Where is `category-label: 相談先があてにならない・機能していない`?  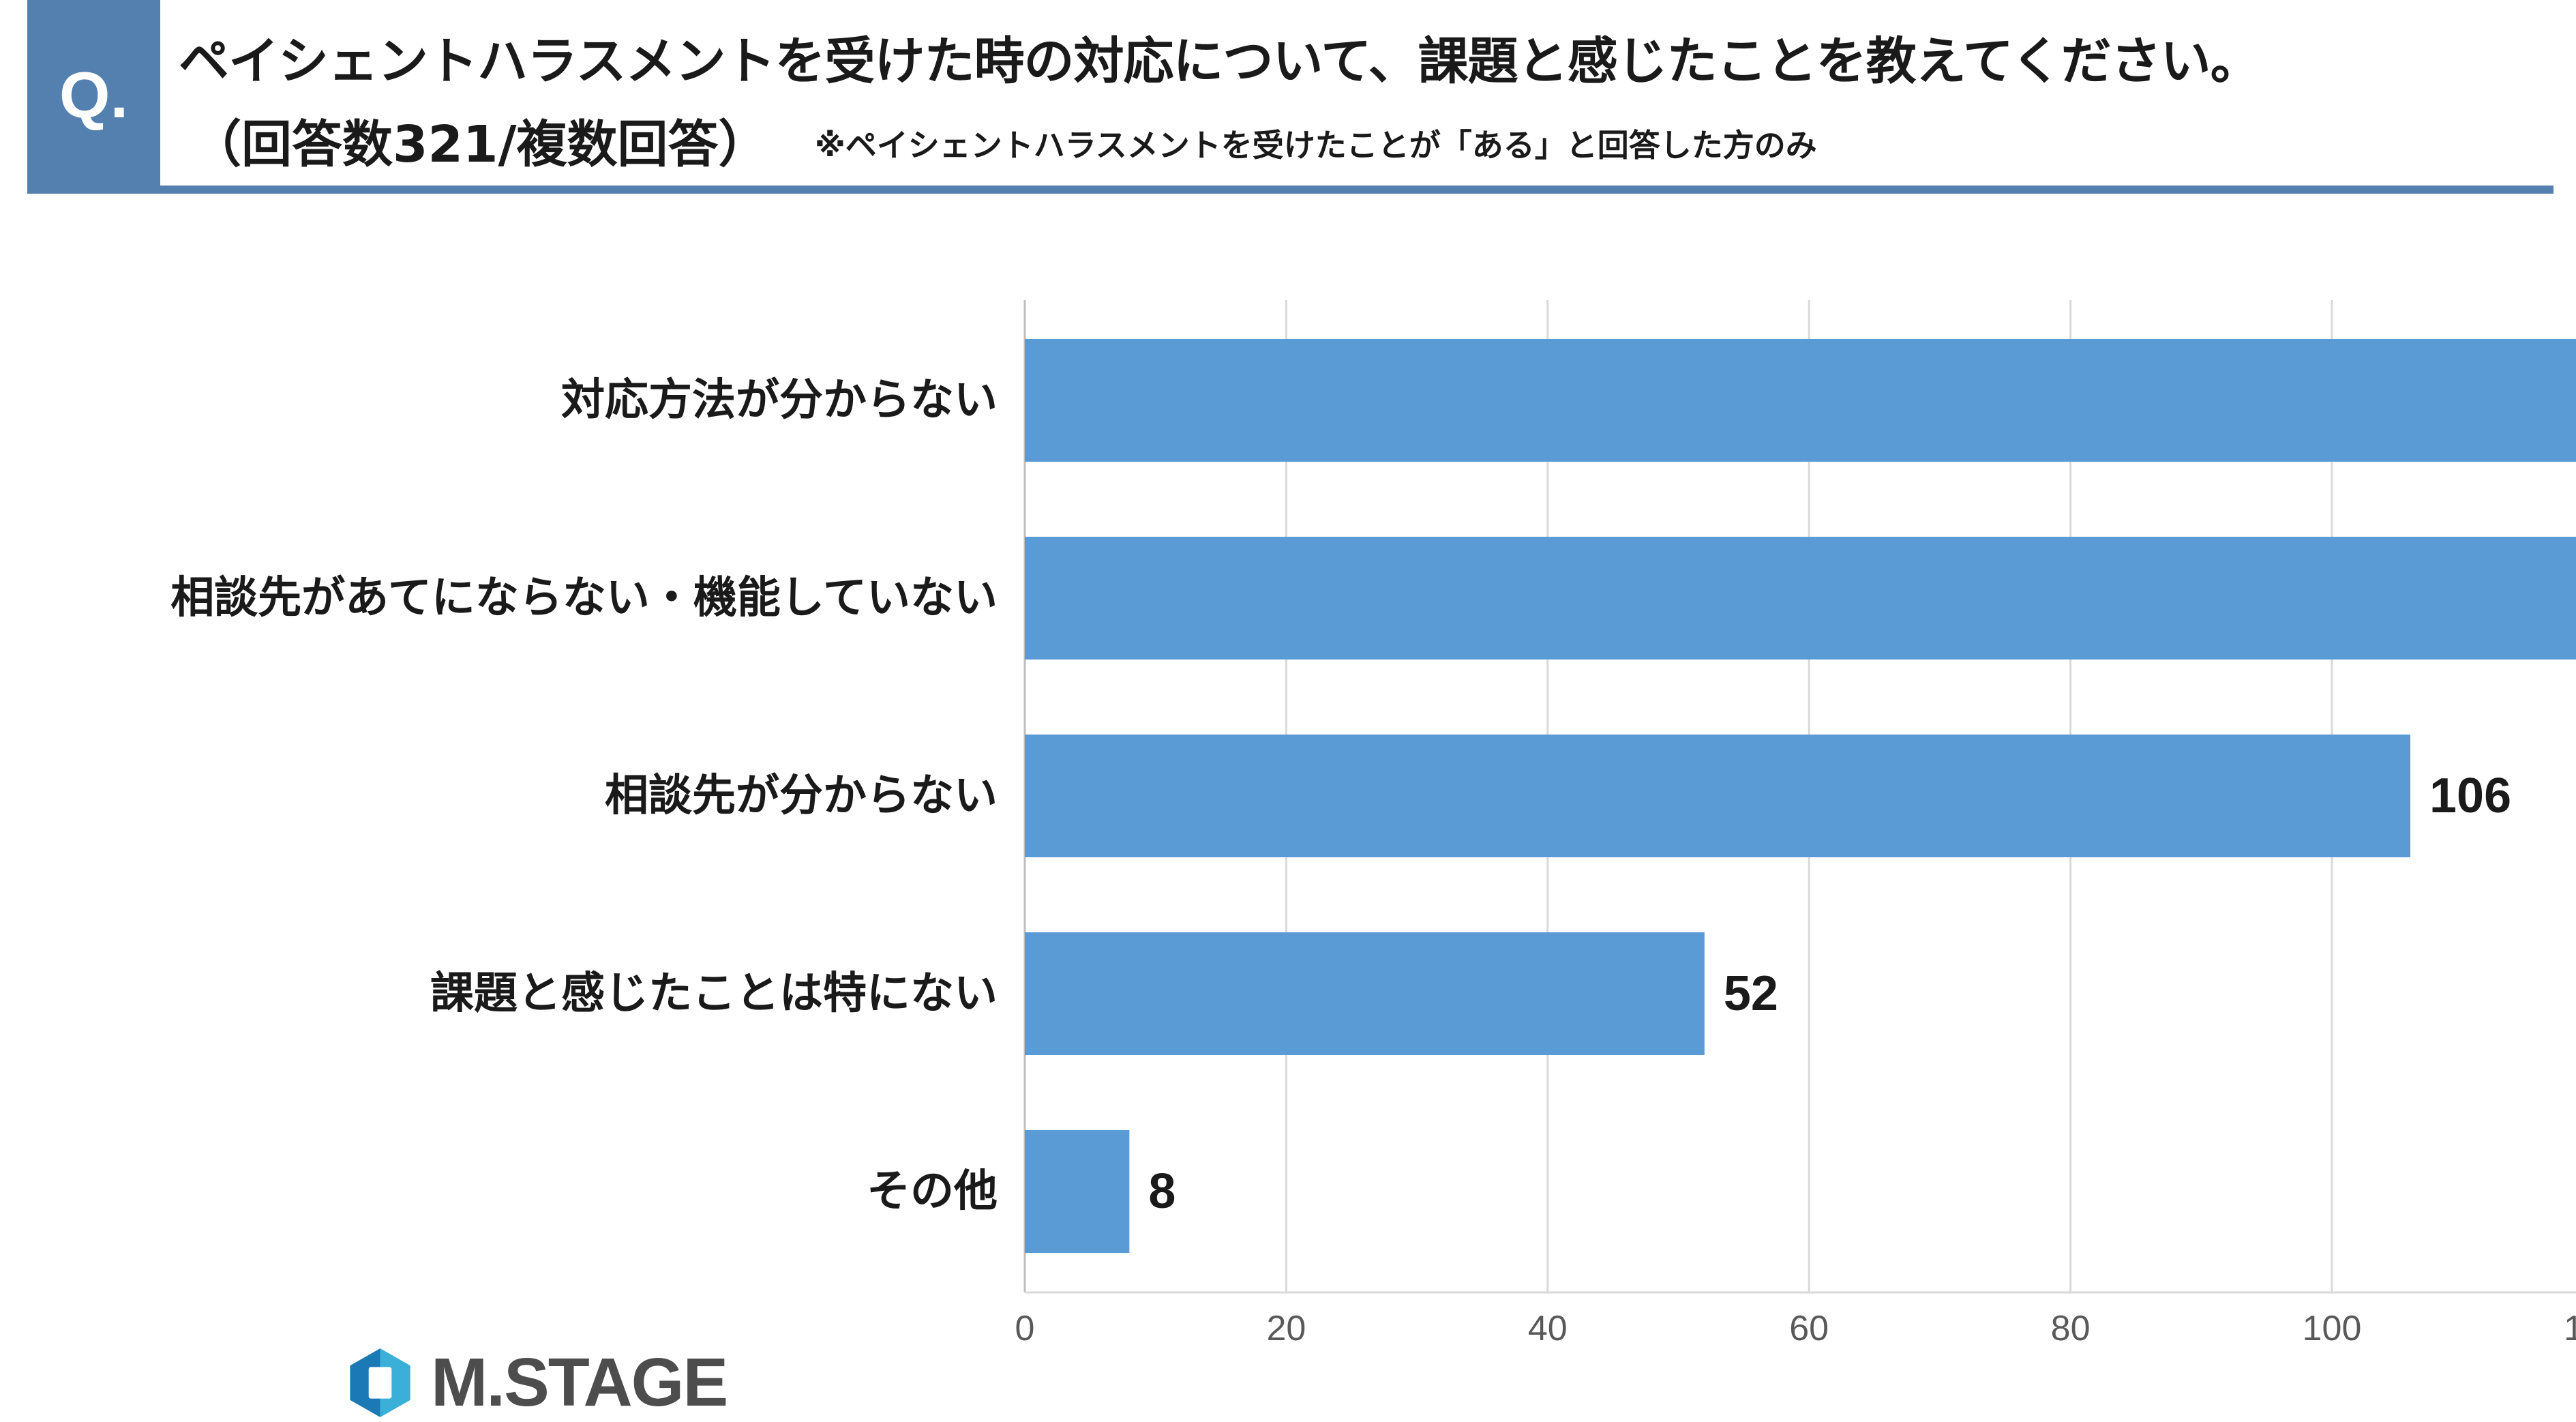 category-label: 相談先があてにならない・機能していない is located at coordinates (584, 598).